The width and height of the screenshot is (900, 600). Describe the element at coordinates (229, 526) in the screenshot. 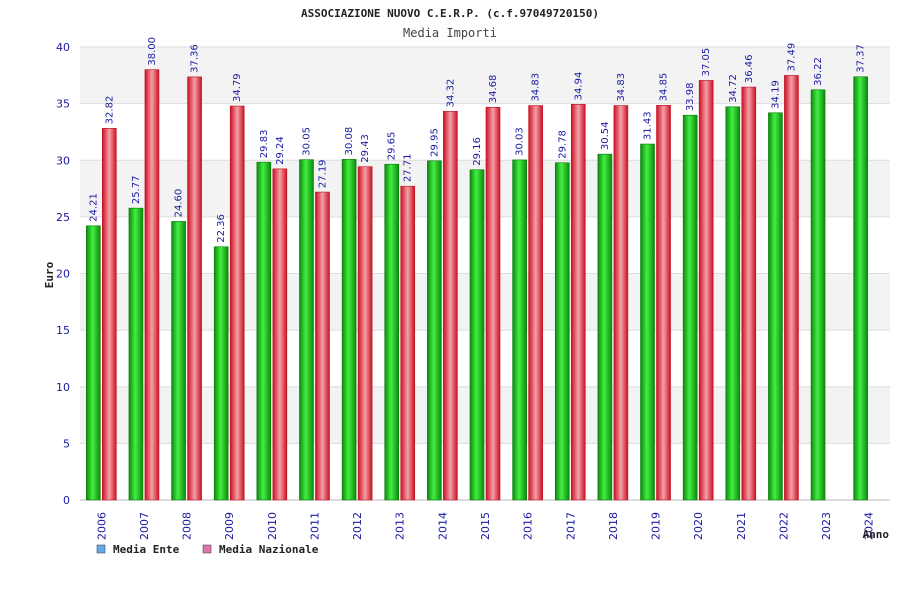

I see `x-tick-label-2009: 2009` at that location.